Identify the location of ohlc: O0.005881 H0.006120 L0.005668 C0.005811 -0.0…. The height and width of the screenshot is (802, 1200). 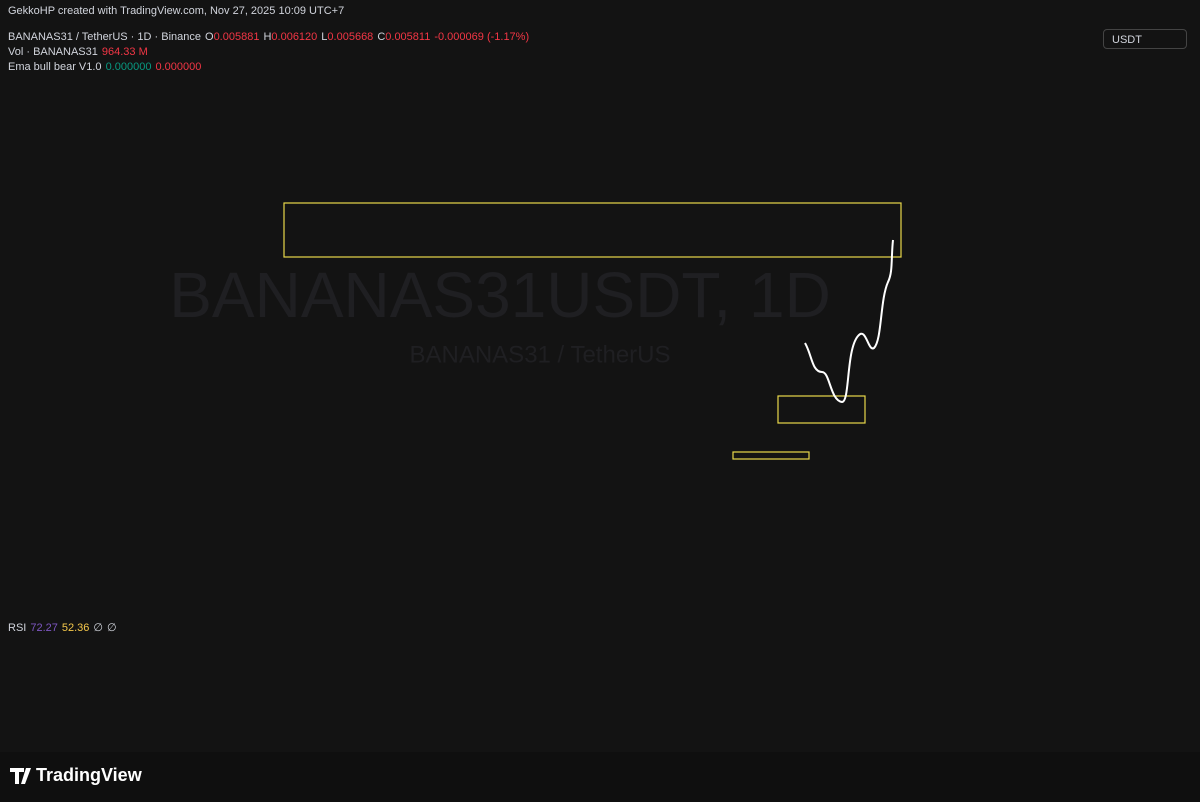
(369, 37).